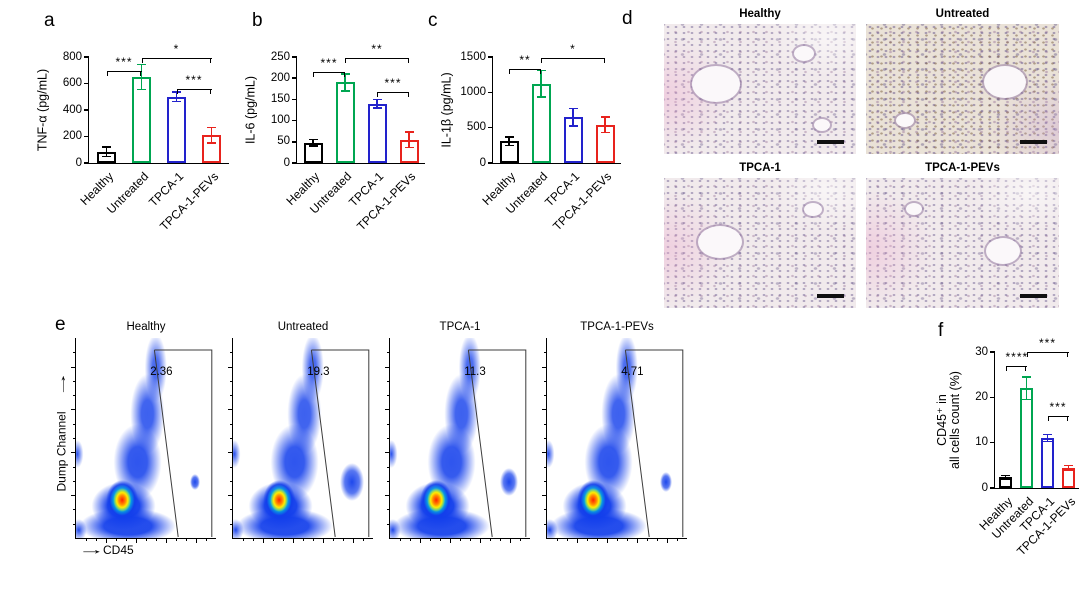  I want to click on y-tick-label: 10, so click(981, 442).